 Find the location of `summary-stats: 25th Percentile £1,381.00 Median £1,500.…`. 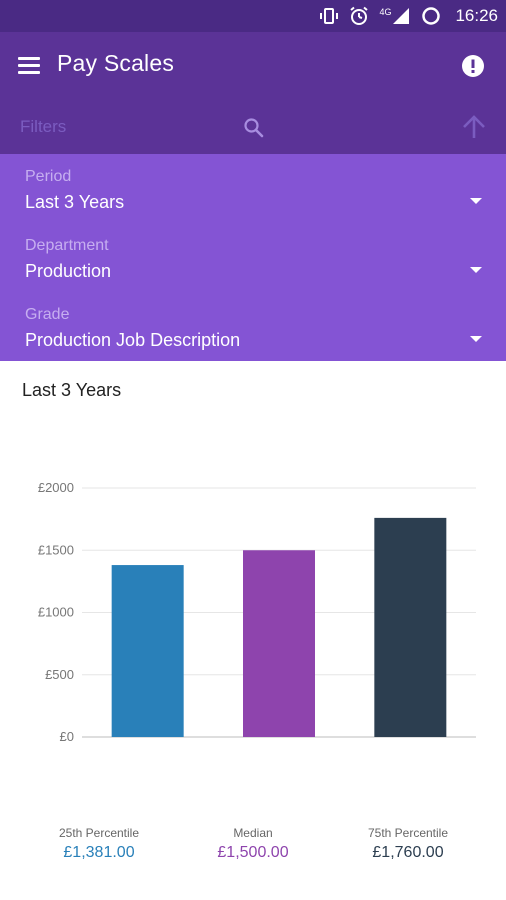

summary-stats: 25th Percentile £1,381.00 Median £1,500.… is located at coordinates (253, 851).